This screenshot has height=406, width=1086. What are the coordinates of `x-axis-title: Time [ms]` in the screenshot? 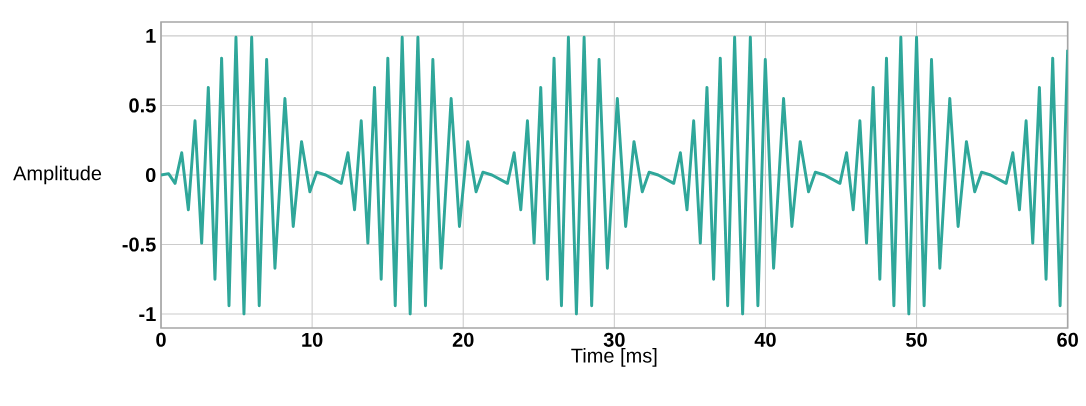 It's located at (614, 357).